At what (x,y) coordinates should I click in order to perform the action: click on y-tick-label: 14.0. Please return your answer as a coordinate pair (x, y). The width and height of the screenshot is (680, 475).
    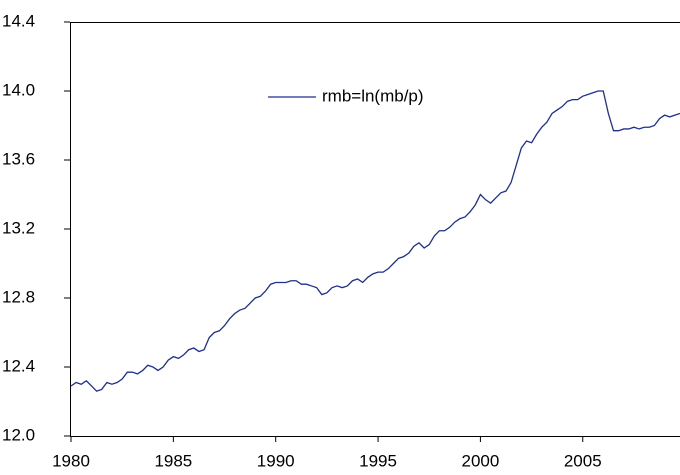
    Looking at the image, I should click on (18, 89).